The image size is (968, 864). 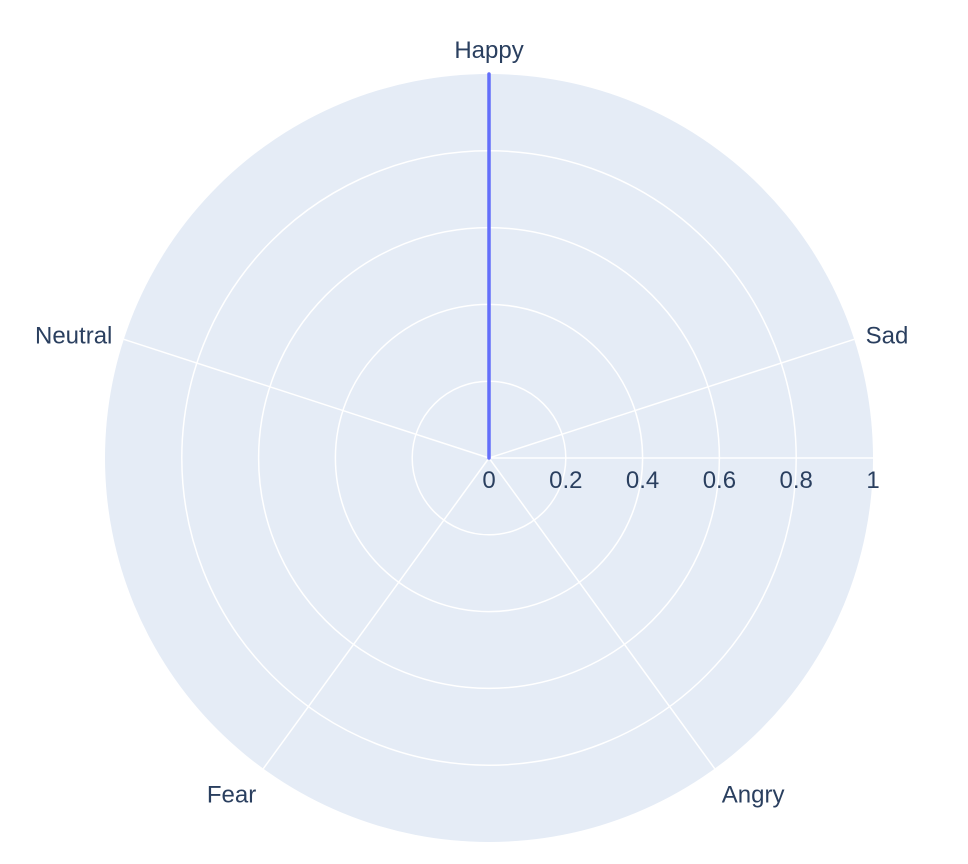 What do you see at coordinates (306, 398) in the screenshot?
I see `spoke-neutral` at bounding box center [306, 398].